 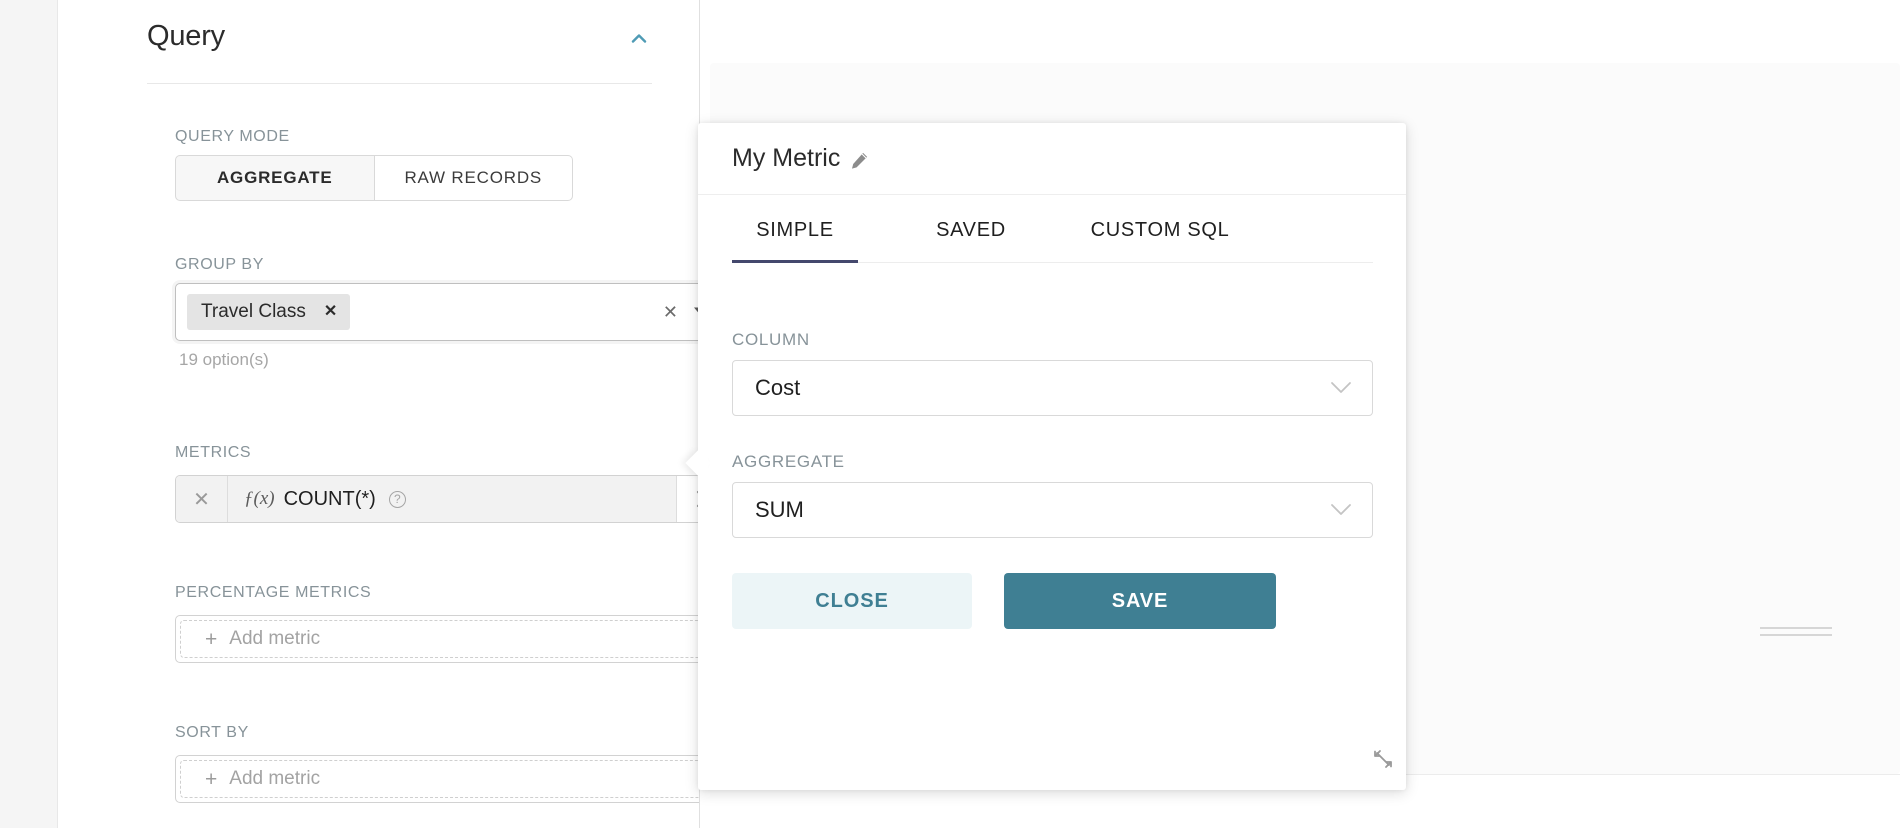 What do you see at coordinates (224, 359) in the screenshot?
I see `group-by-help-text: 19 option(s)` at bounding box center [224, 359].